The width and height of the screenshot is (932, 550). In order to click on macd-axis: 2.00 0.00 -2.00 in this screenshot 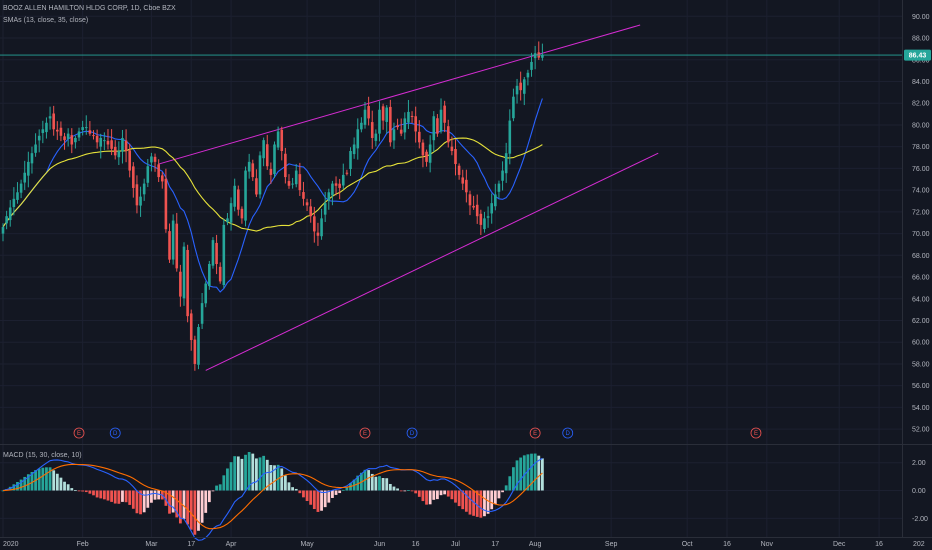, I will do `click(920, 491)`.